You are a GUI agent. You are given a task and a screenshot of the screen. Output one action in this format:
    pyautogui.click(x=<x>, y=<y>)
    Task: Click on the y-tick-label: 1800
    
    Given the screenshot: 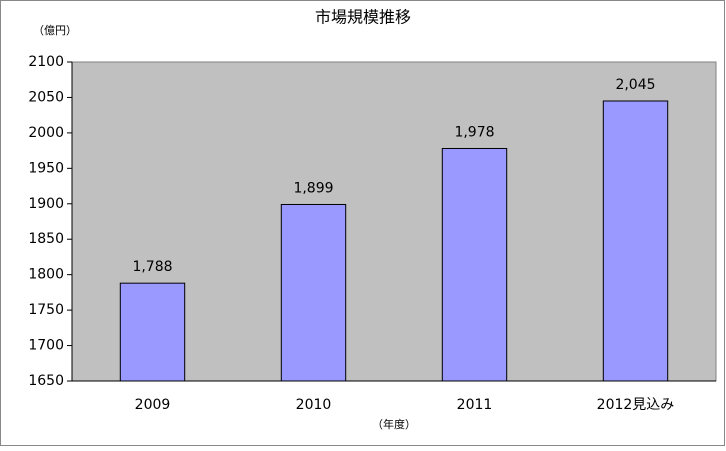 What is the action you would take?
    pyautogui.click(x=46, y=275)
    